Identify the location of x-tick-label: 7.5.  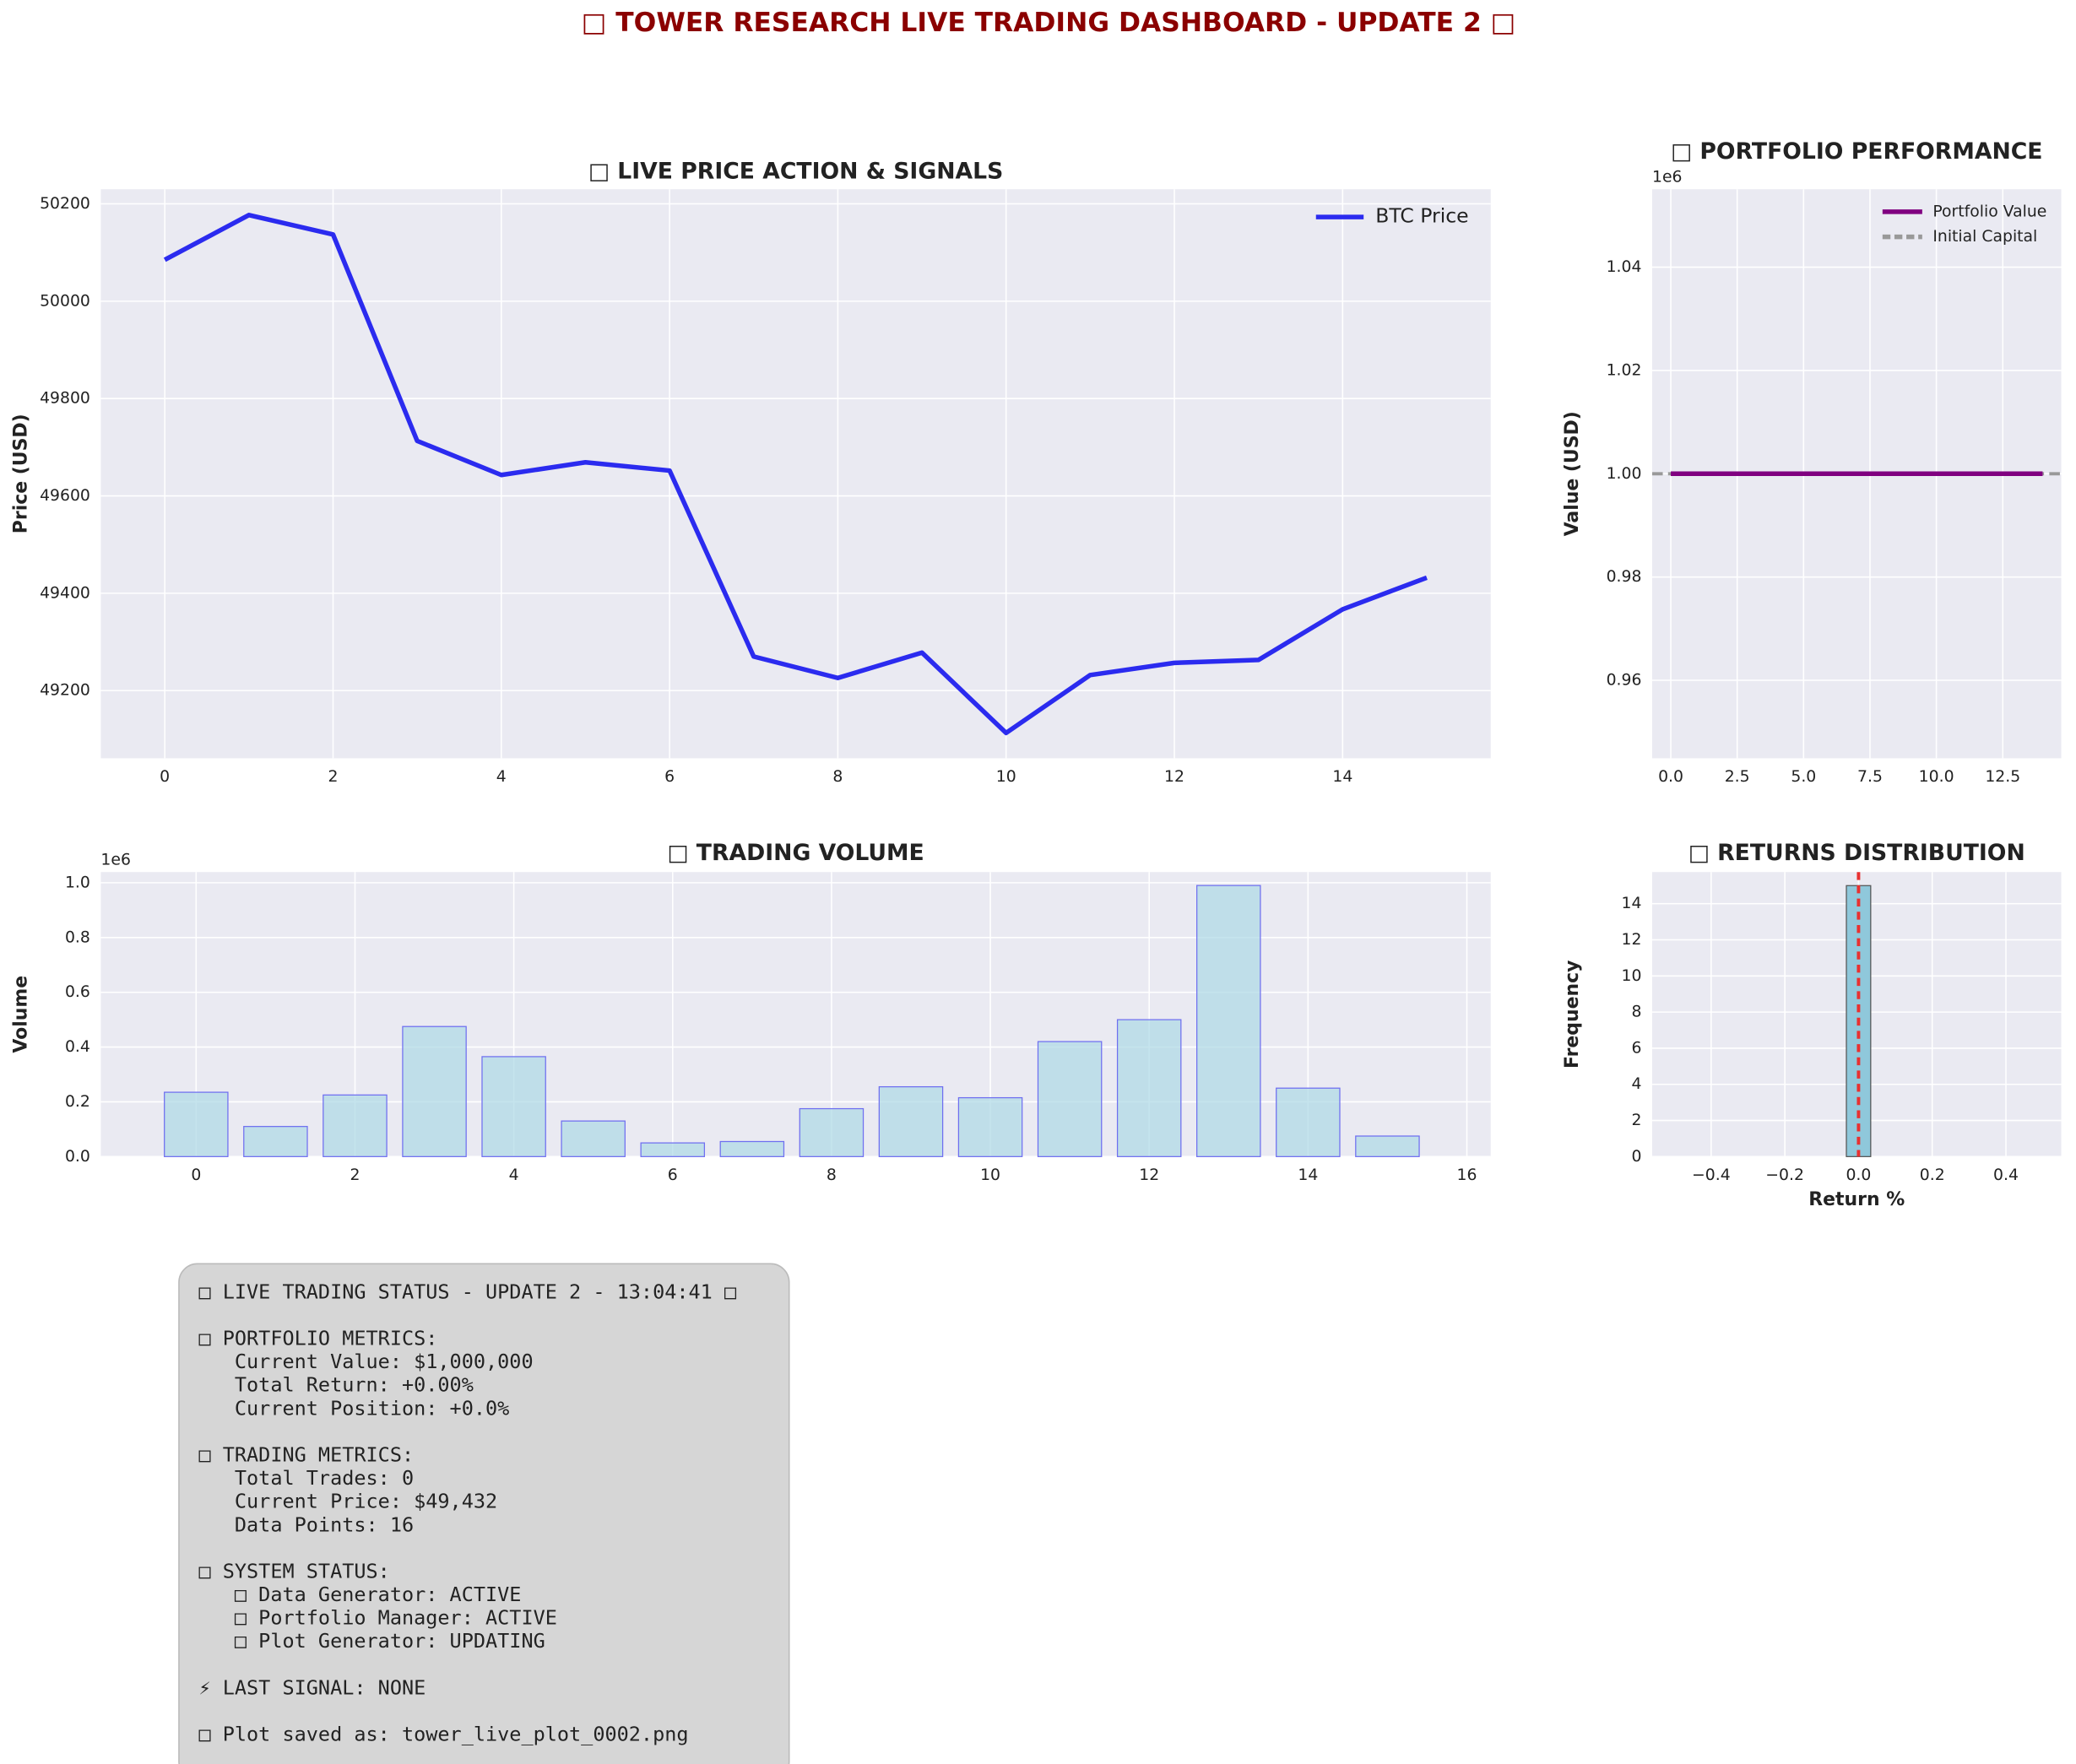
(1870, 777).